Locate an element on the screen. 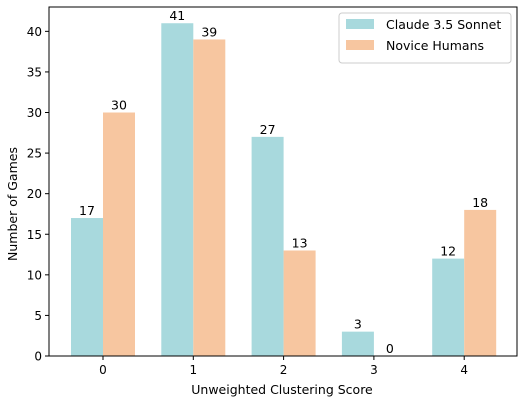 This screenshot has width=519, height=400. y-tick-label-40: 40 is located at coordinates (34, 32).